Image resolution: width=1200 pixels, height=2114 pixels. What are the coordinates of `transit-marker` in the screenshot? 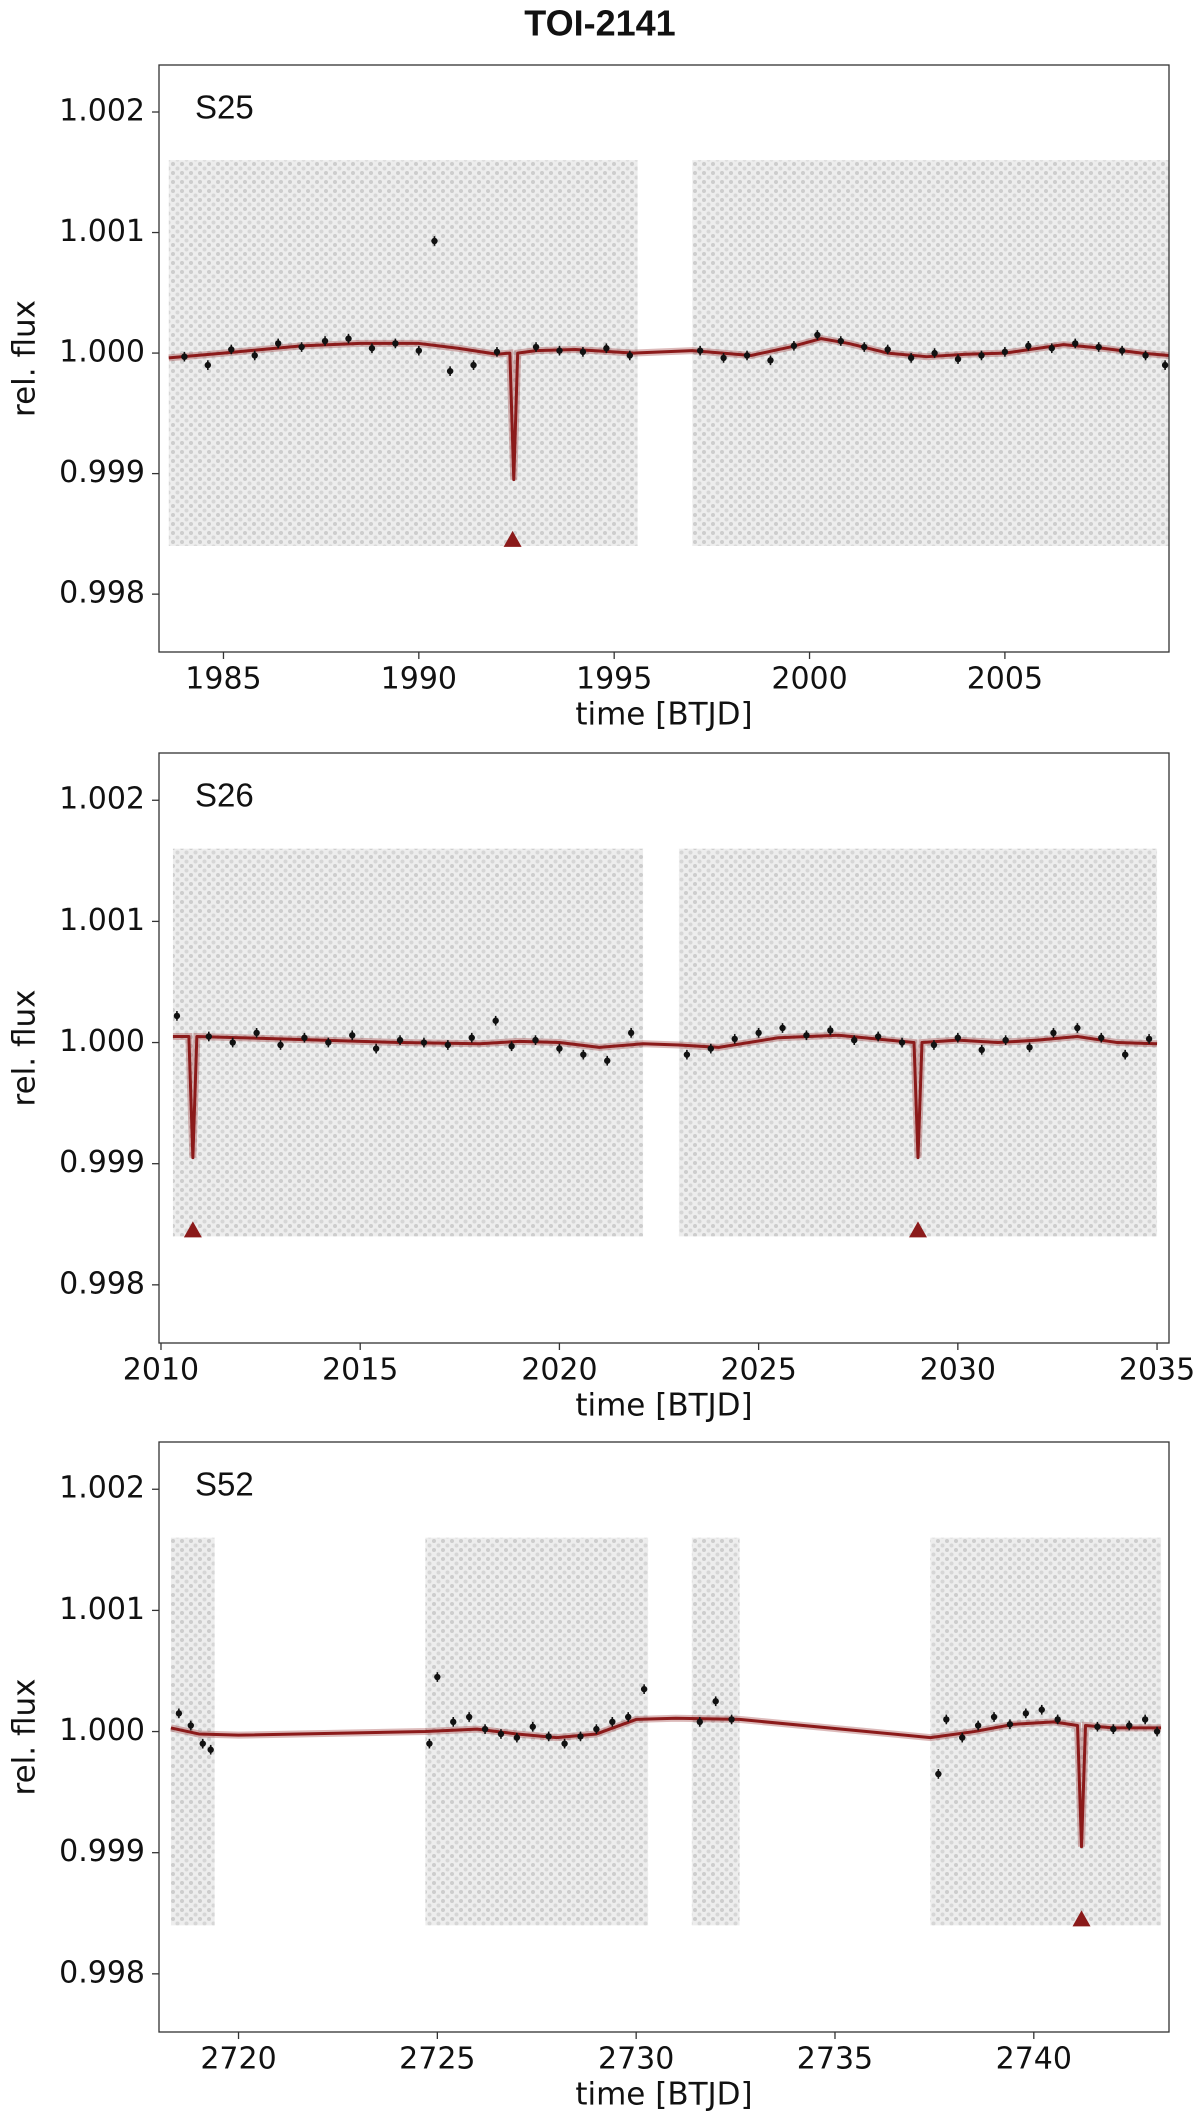 It's located at (192, 1229).